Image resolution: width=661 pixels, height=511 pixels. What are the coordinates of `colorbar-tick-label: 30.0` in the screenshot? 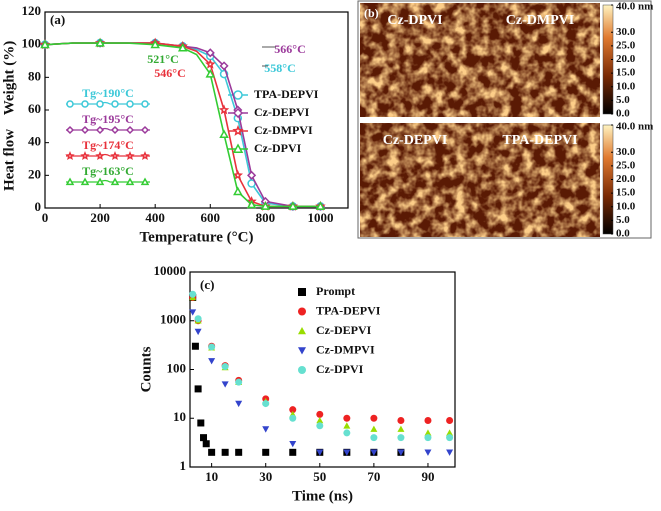 It's located at (626, 152).